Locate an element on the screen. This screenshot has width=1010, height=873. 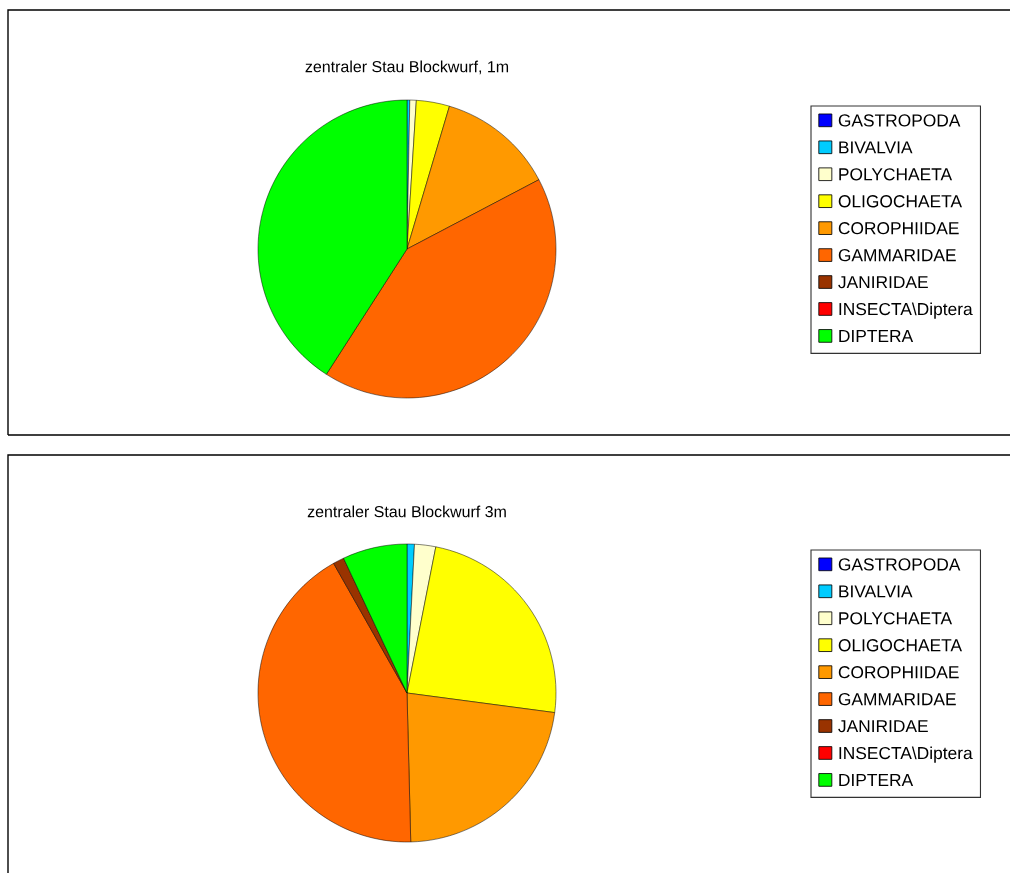
chart-title: zentraler Stau Blockwurf, 1m is located at coordinates (407, 67).